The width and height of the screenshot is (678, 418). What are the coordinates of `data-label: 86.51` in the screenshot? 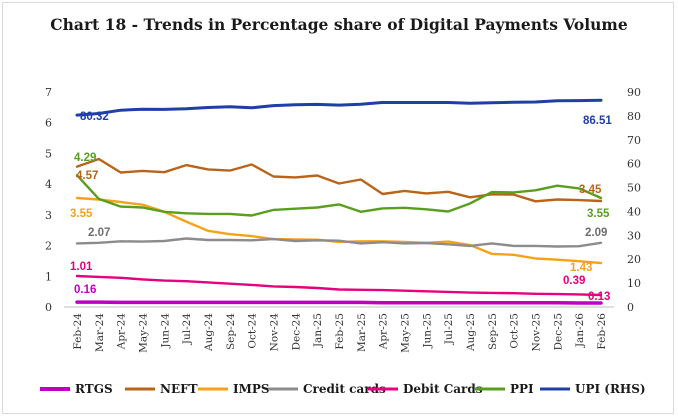 It's located at (597, 121).